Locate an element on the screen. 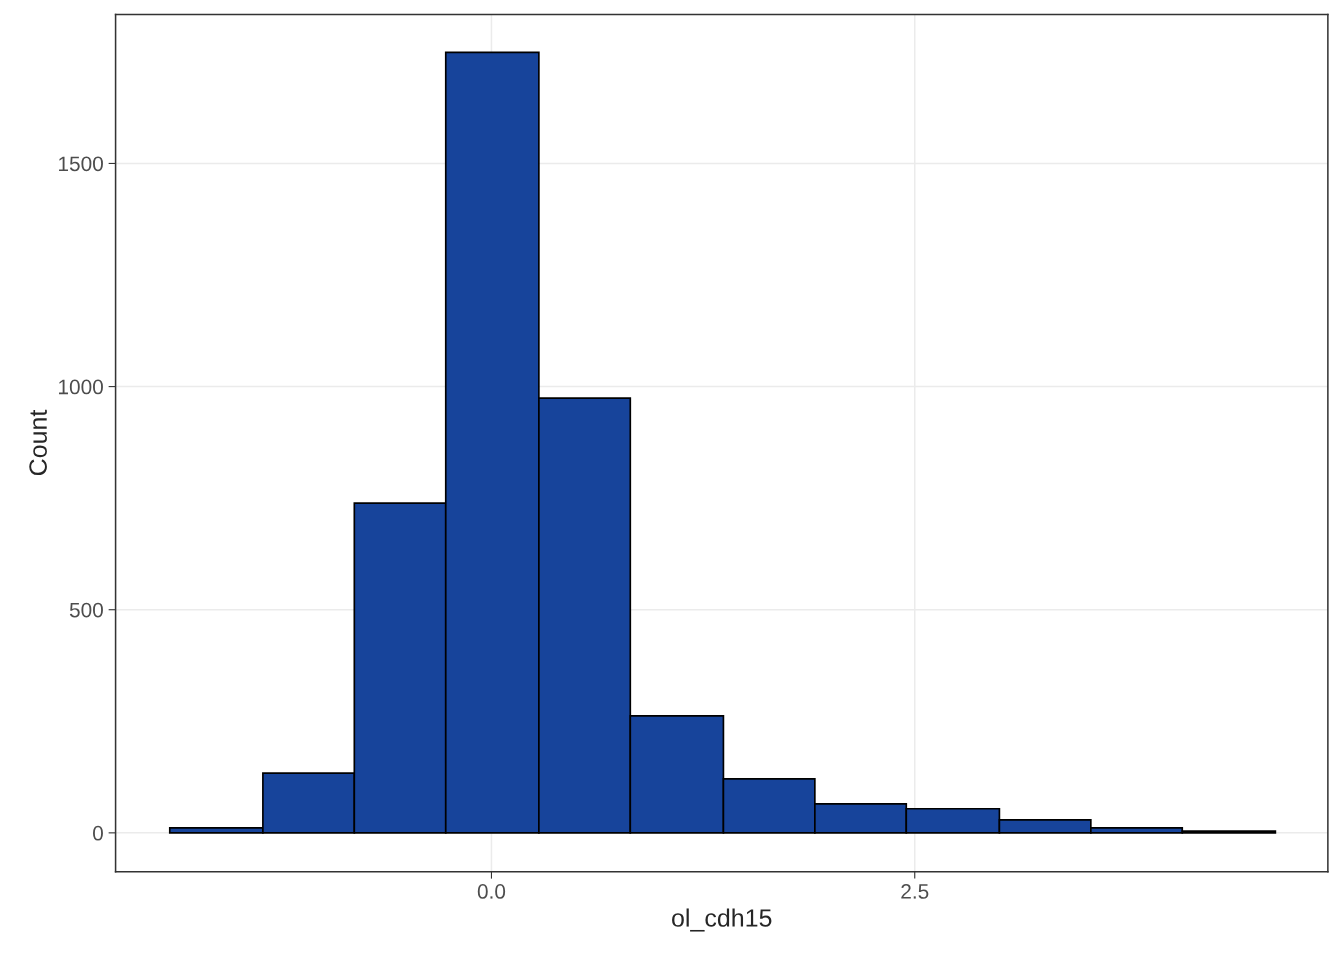 The height and width of the screenshot is (960, 1344). x-axis-title: ol_cdh15 is located at coordinates (722, 920).